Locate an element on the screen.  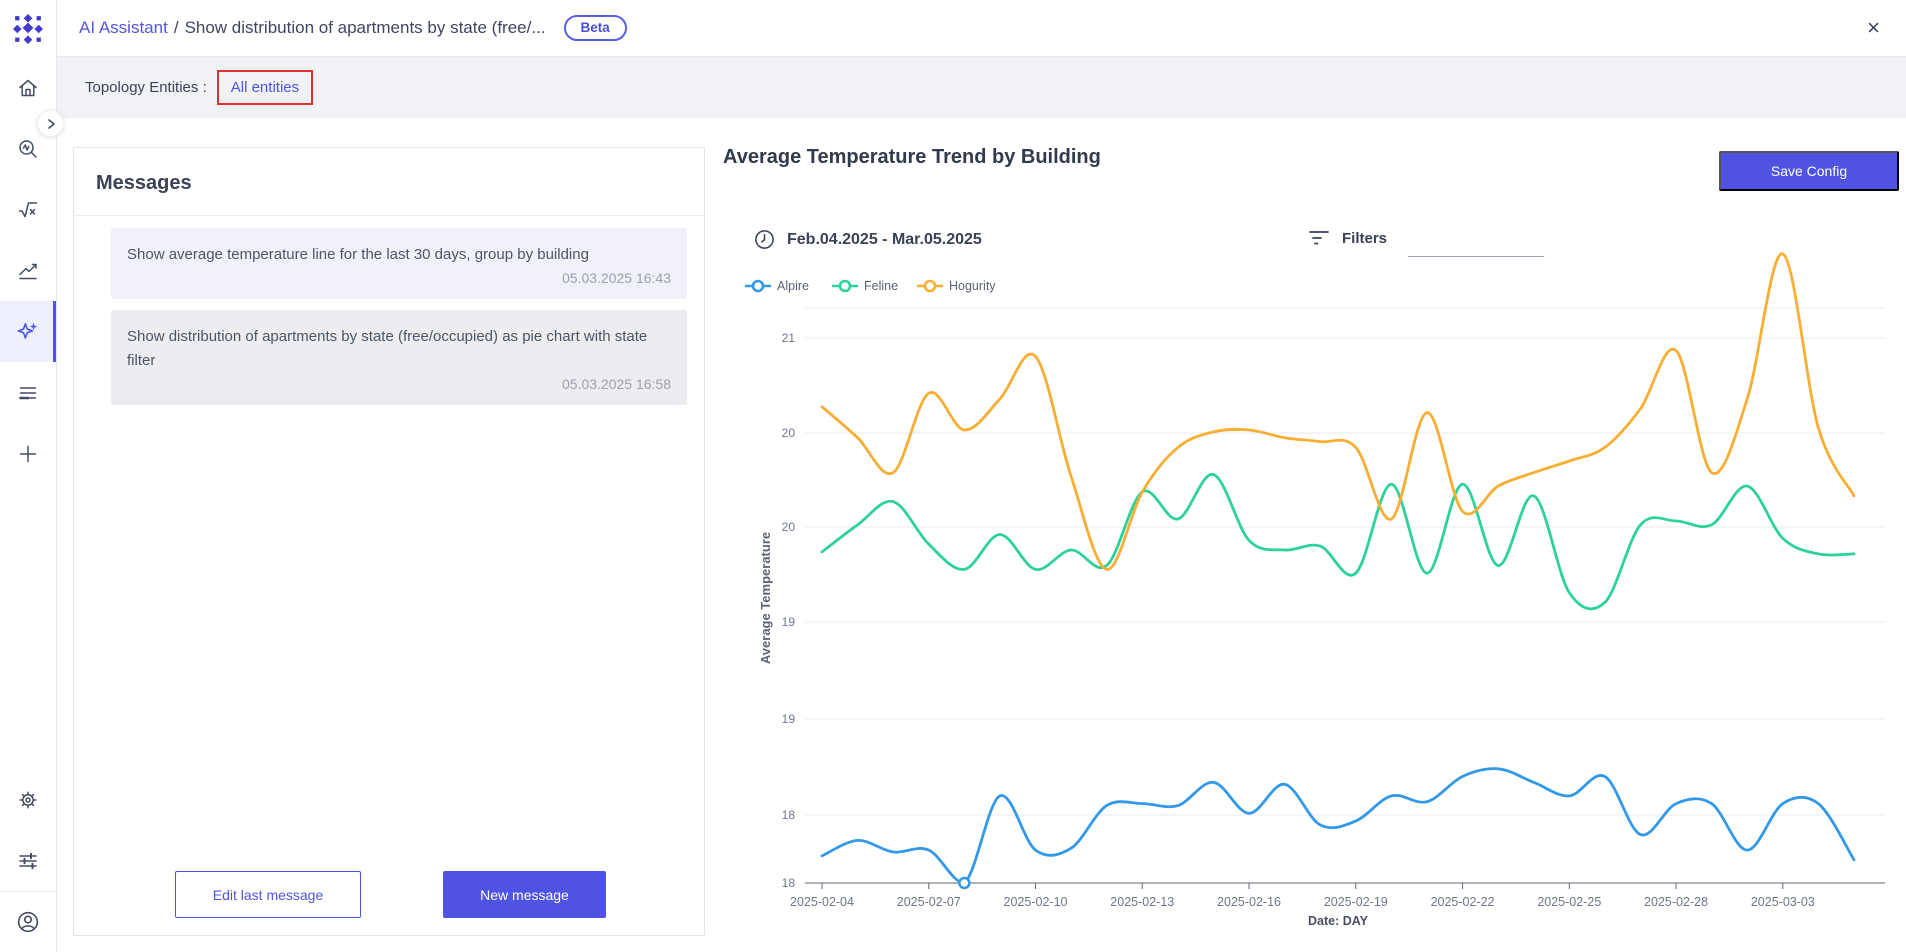
sidebar-item-list is located at coordinates (28, 392).